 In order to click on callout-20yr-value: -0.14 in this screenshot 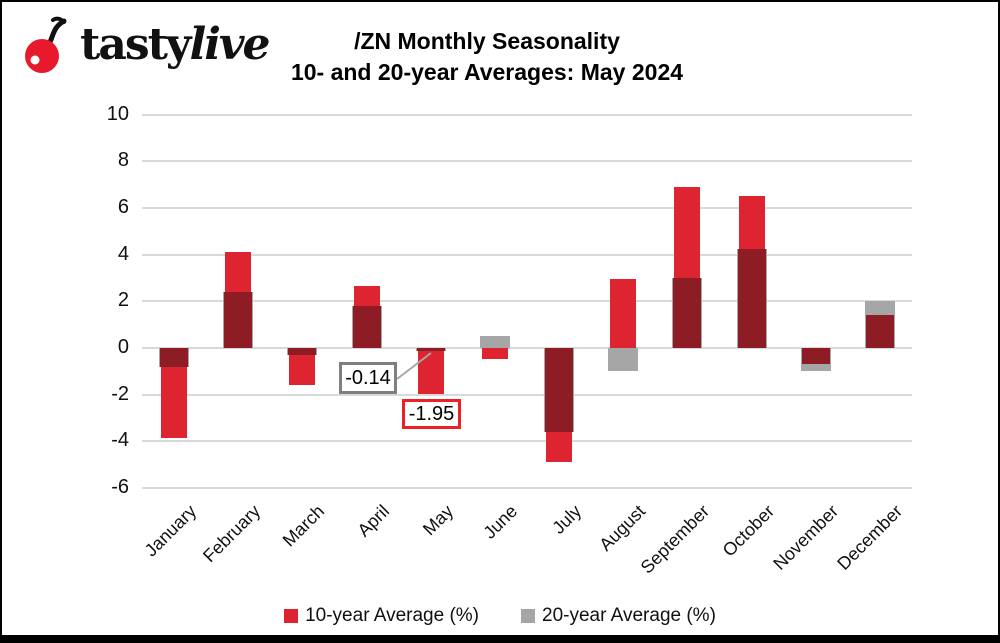, I will do `click(368, 377)`.